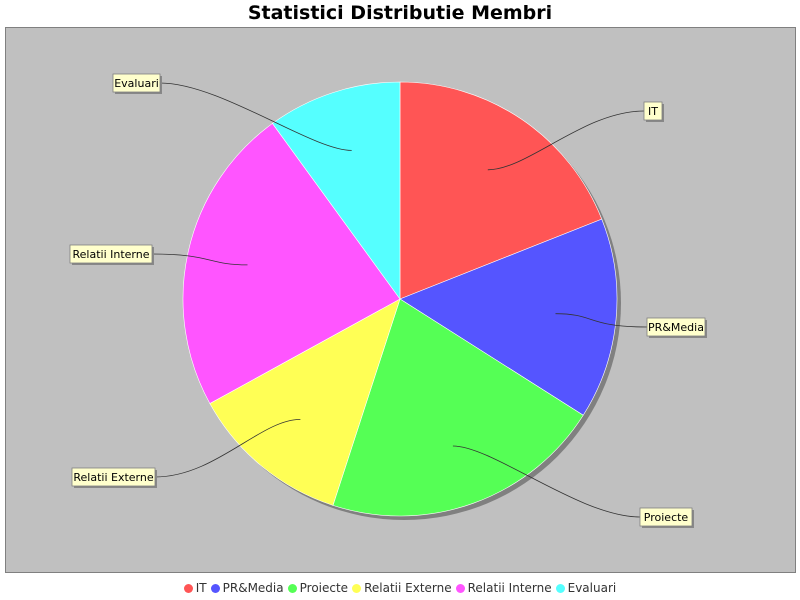 This screenshot has width=800, height=600. Describe the element at coordinates (508, 317) in the screenshot. I see `pie-slice-pr-media` at that location.